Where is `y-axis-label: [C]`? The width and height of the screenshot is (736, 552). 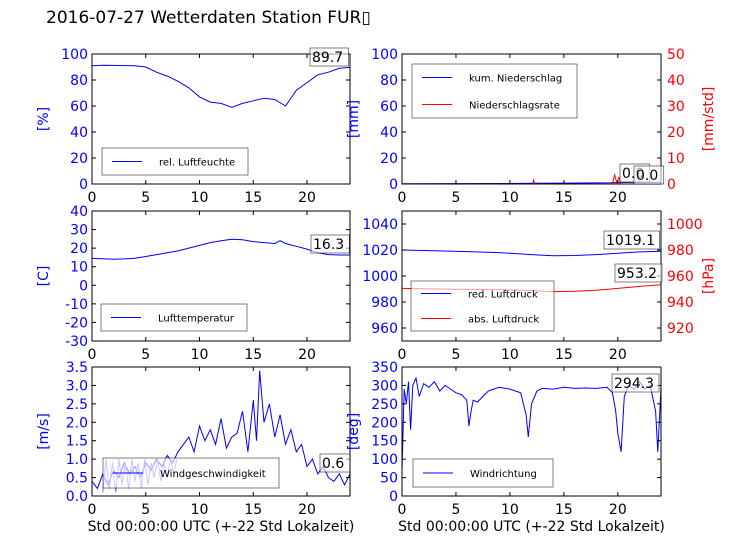 y-axis-label: [C] is located at coordinates (44, 276).